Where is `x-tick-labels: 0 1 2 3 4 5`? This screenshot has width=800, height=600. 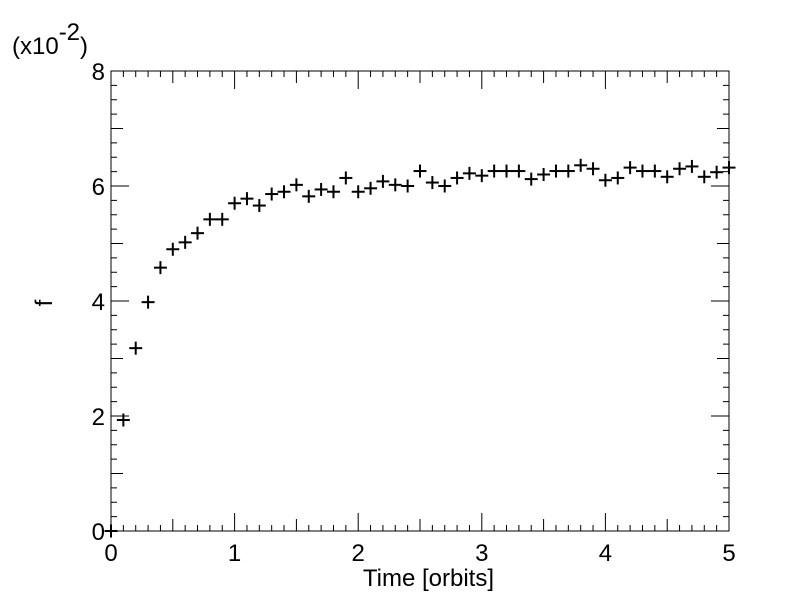
x-tick-labels: 0 1 2 3 4 5 is located at coordinates (419, 553).